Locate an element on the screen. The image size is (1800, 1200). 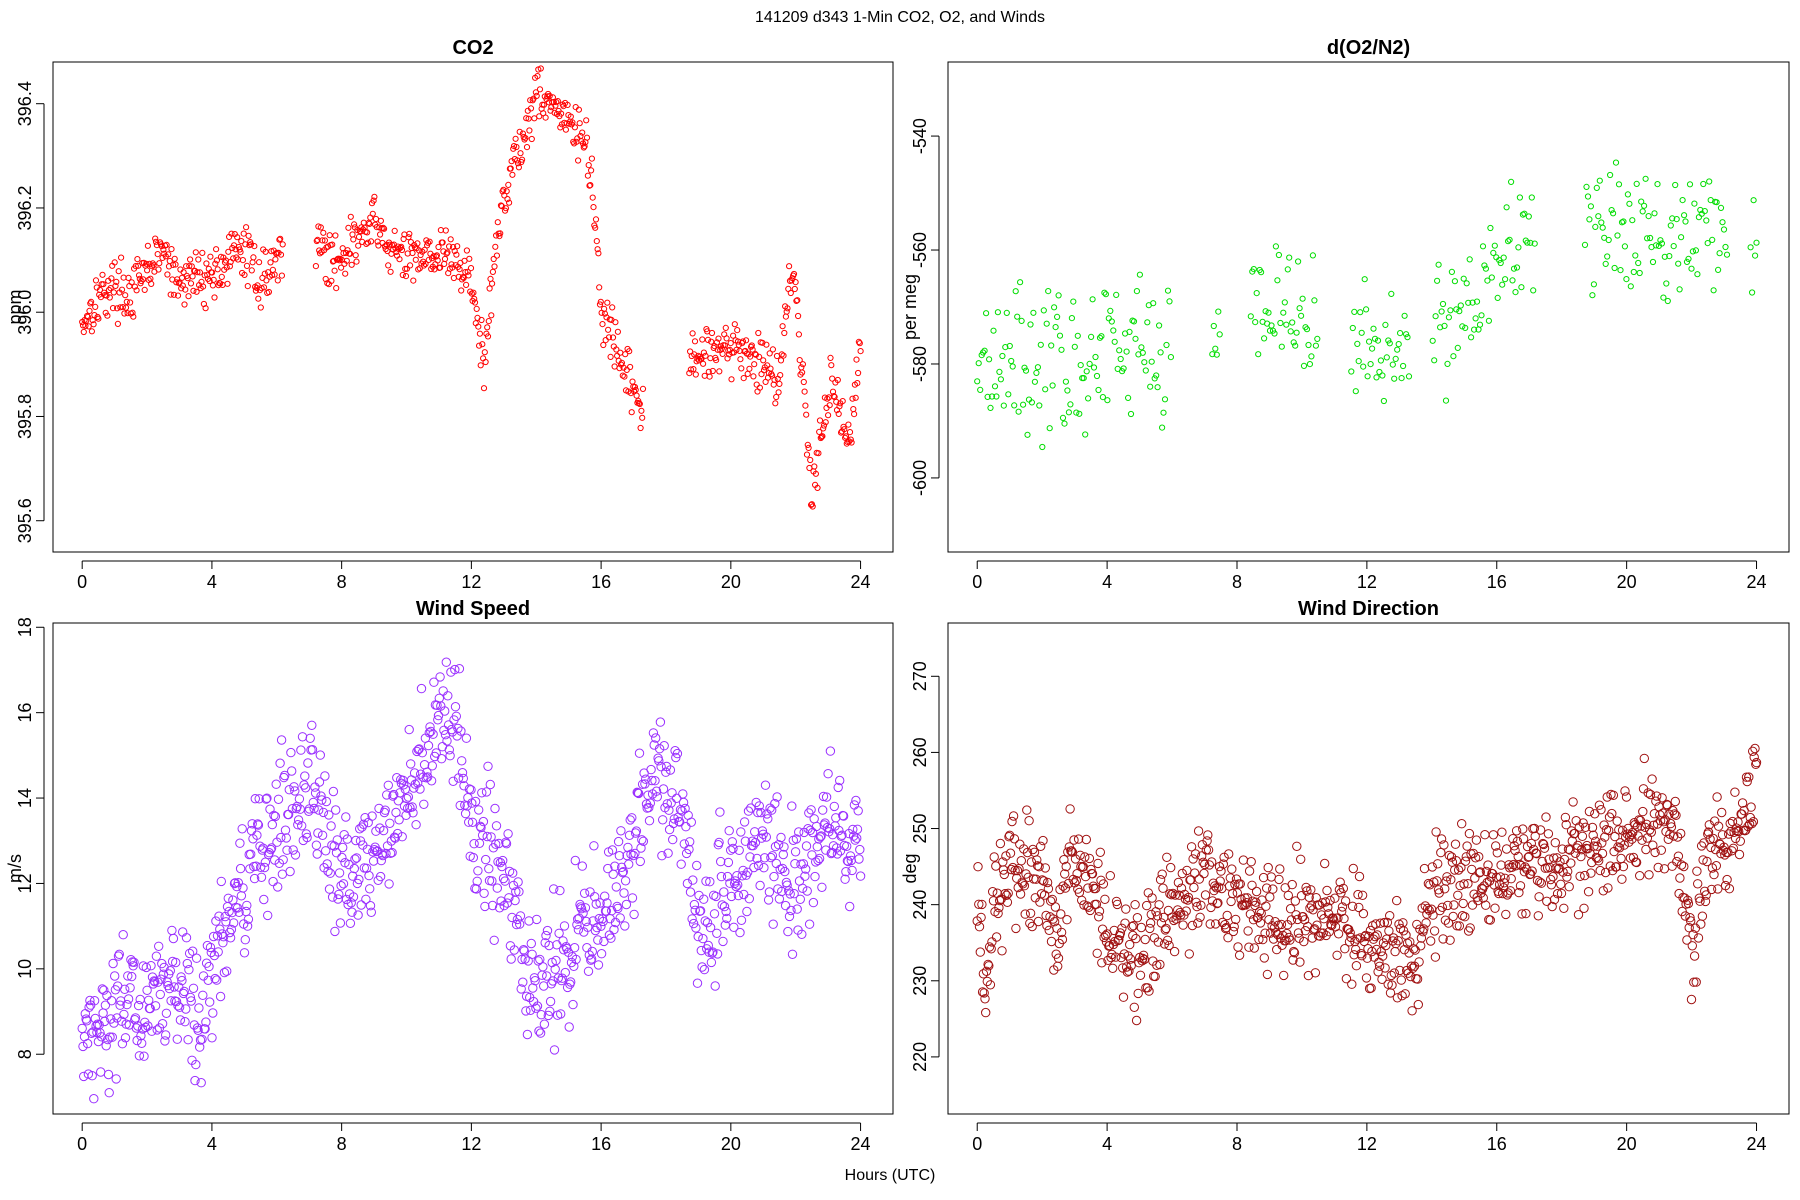
x-tick-label: 4 is located at coordinates (212, 582).